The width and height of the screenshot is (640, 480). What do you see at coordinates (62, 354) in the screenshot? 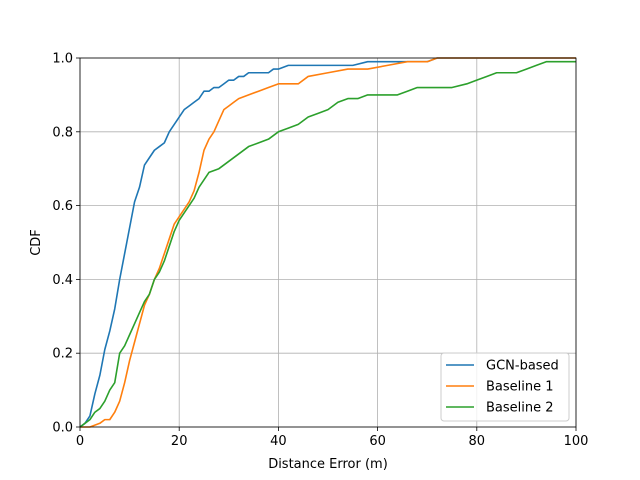
I see `y-tick-label: 0.2` at bounding box center [62, 354].